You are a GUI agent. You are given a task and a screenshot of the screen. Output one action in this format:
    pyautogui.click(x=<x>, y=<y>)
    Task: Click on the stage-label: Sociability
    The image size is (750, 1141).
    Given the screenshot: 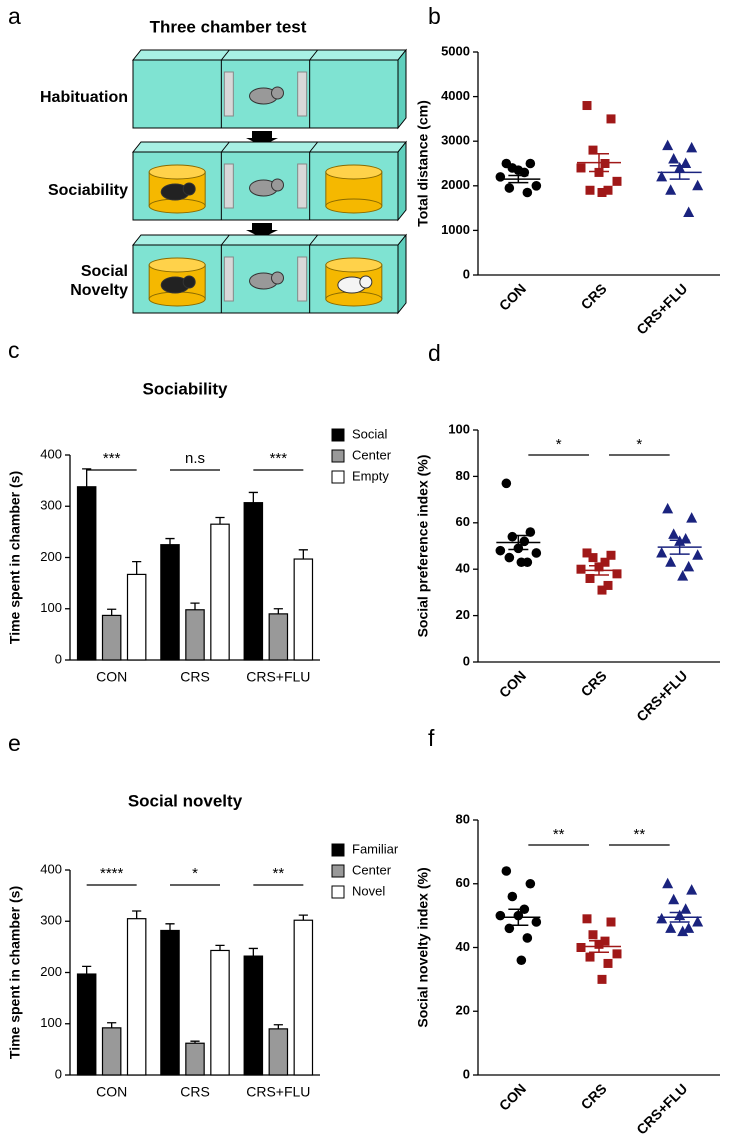 What is the action you would take?
    pyautogui.click(x=87, y=190)
    